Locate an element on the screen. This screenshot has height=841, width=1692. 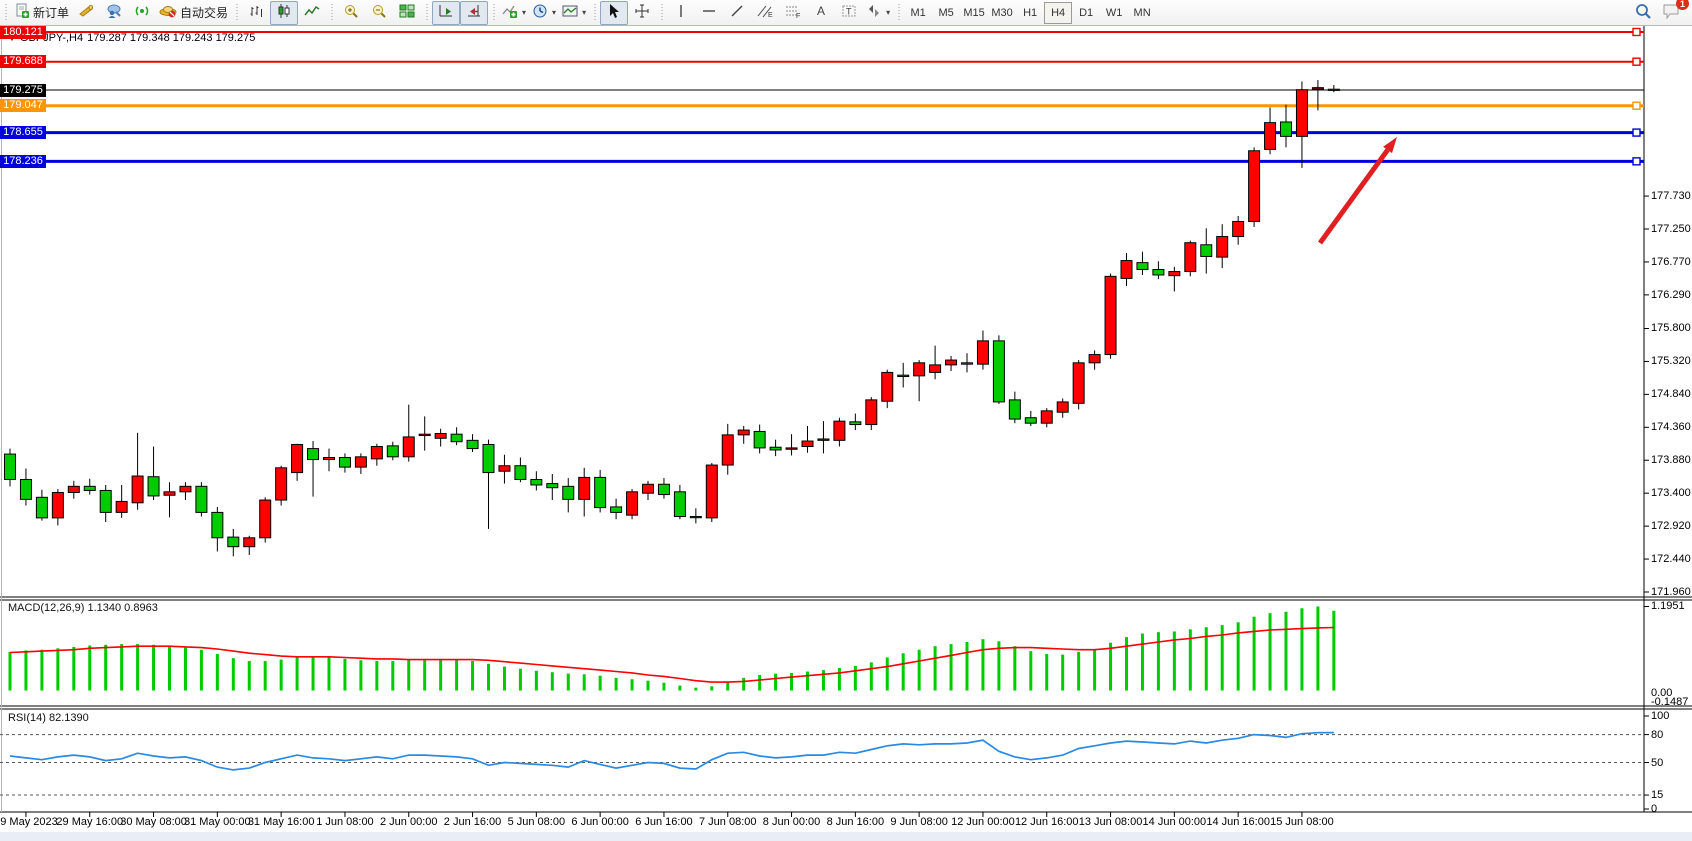
auto-trading-button: 自动交易 is located at coordinates (193, 13).